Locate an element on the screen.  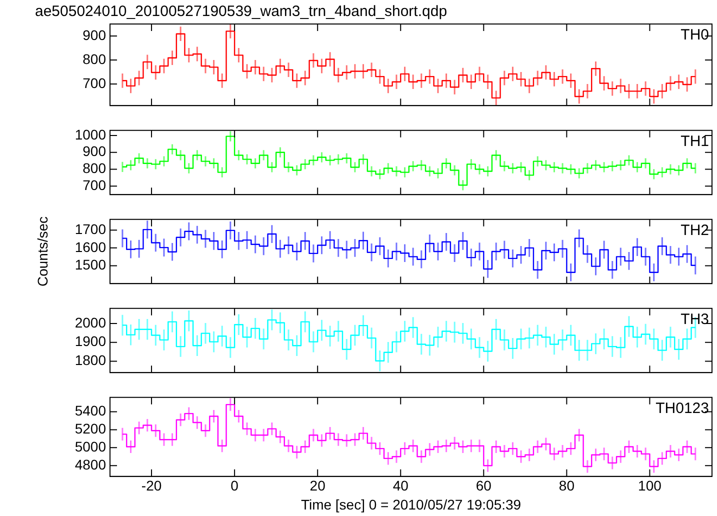
y-tick-label: 5000 is located at coordinates (90, 446).